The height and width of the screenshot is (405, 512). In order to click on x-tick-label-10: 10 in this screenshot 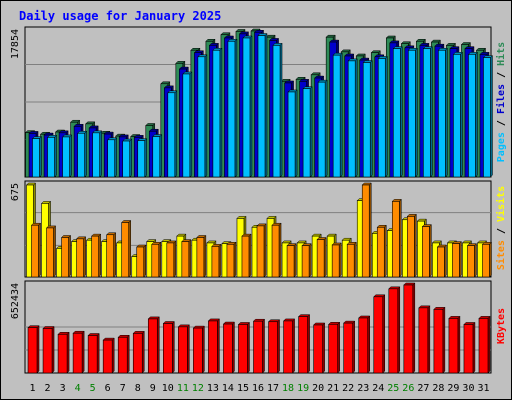, I will do `click(168, 388)`.